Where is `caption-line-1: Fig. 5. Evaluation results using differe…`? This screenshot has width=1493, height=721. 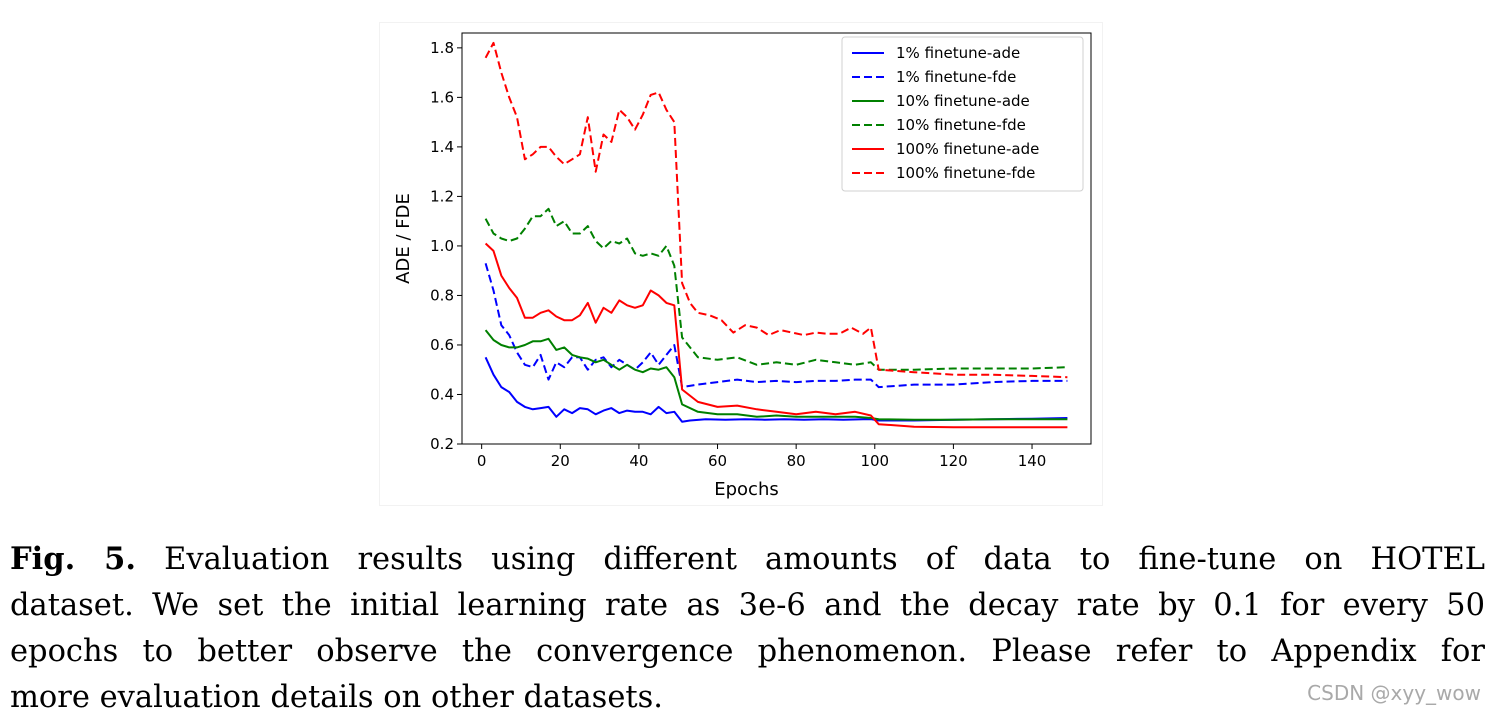 caption-line-1: Fig. 5. Evaluation results using differe… is located at coordinates (747, 559).